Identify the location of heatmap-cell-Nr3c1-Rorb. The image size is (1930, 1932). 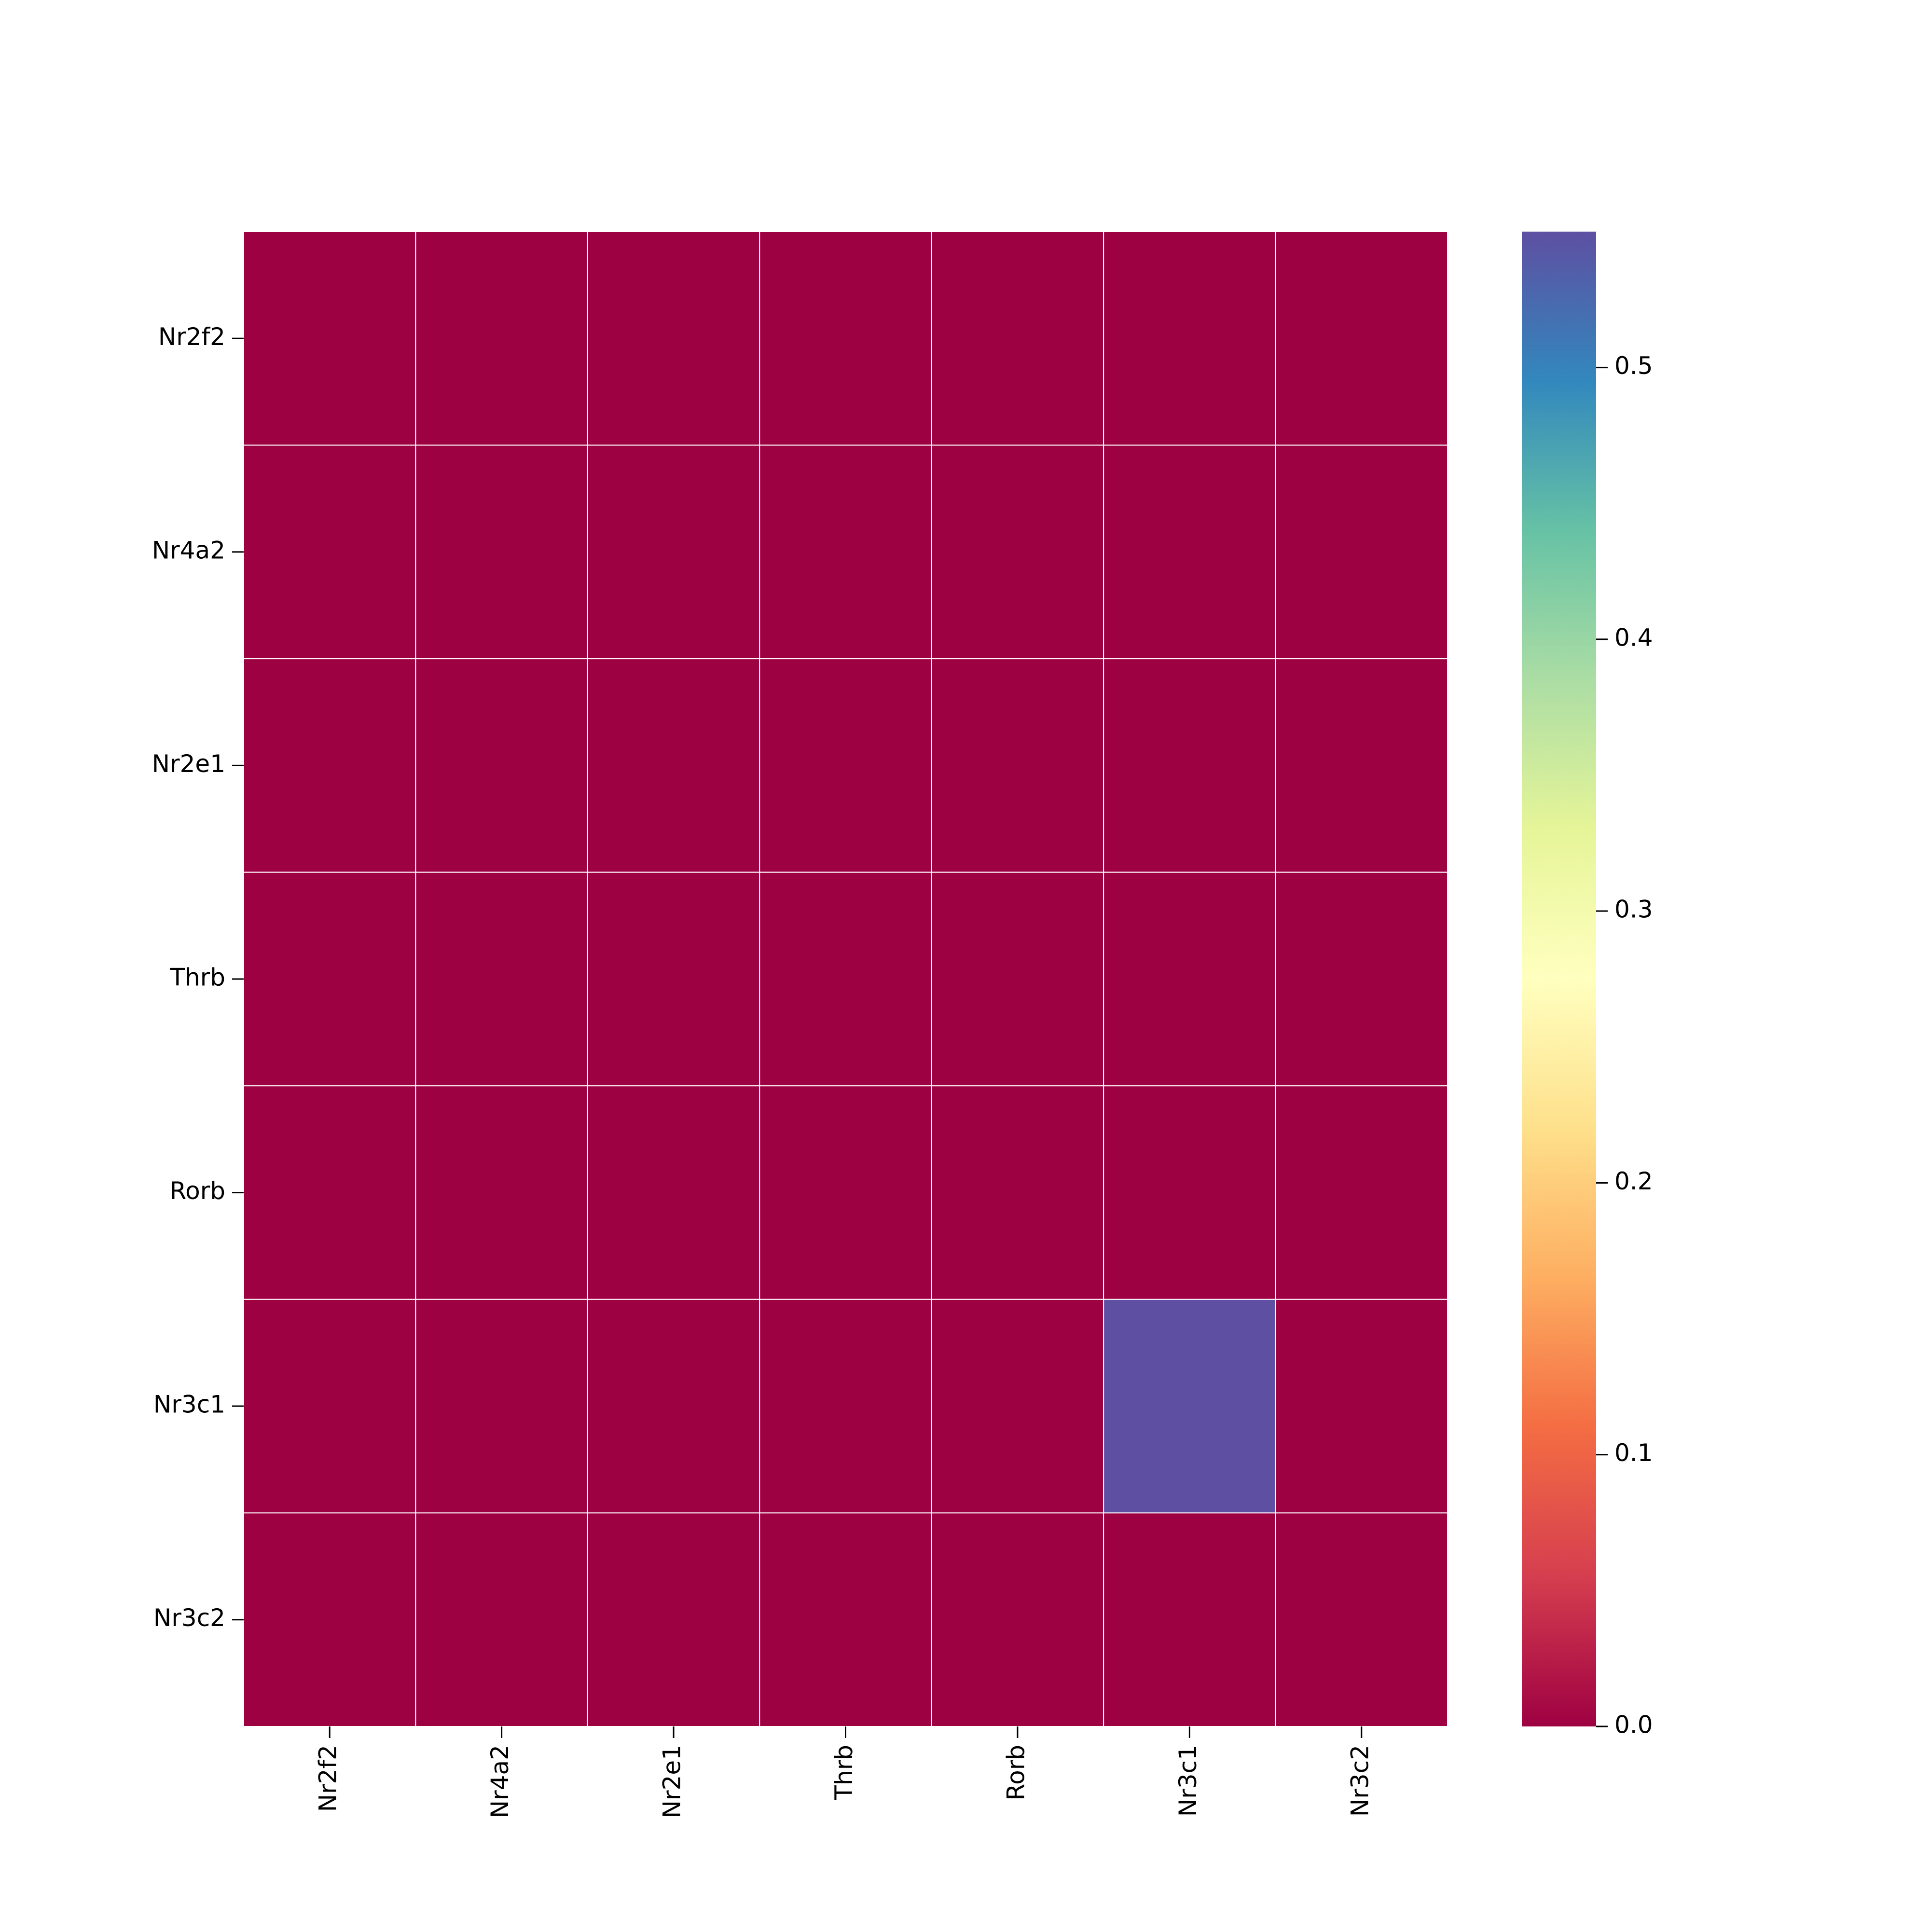
(1017, 1406).